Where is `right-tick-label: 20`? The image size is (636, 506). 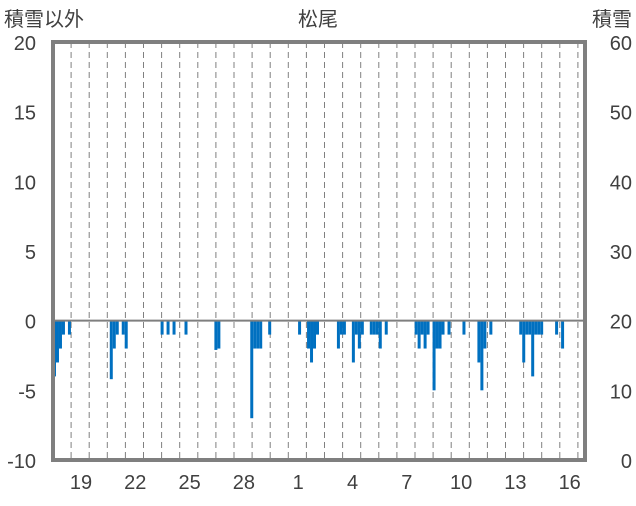
right-tick-label: 20 is located at coordinates (621, 323).